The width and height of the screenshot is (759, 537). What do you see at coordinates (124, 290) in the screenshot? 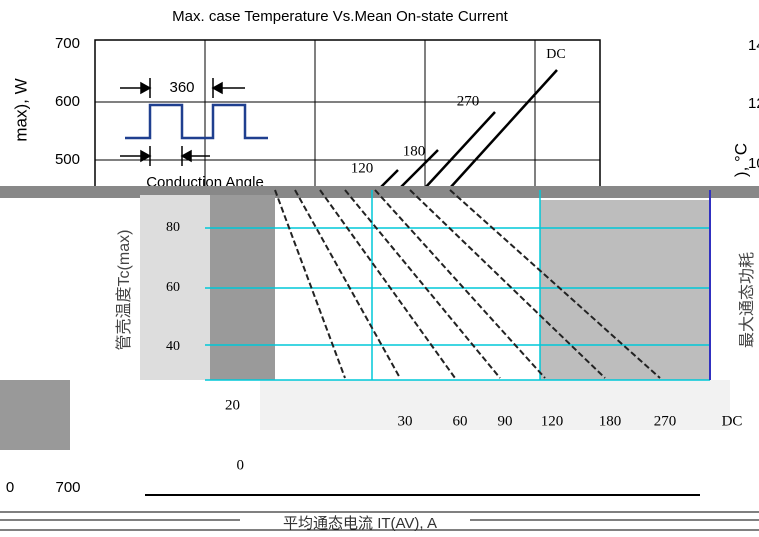
I see `overlay-left-label: 管壳温度Tc(max)` at bounding box center [124, 290].